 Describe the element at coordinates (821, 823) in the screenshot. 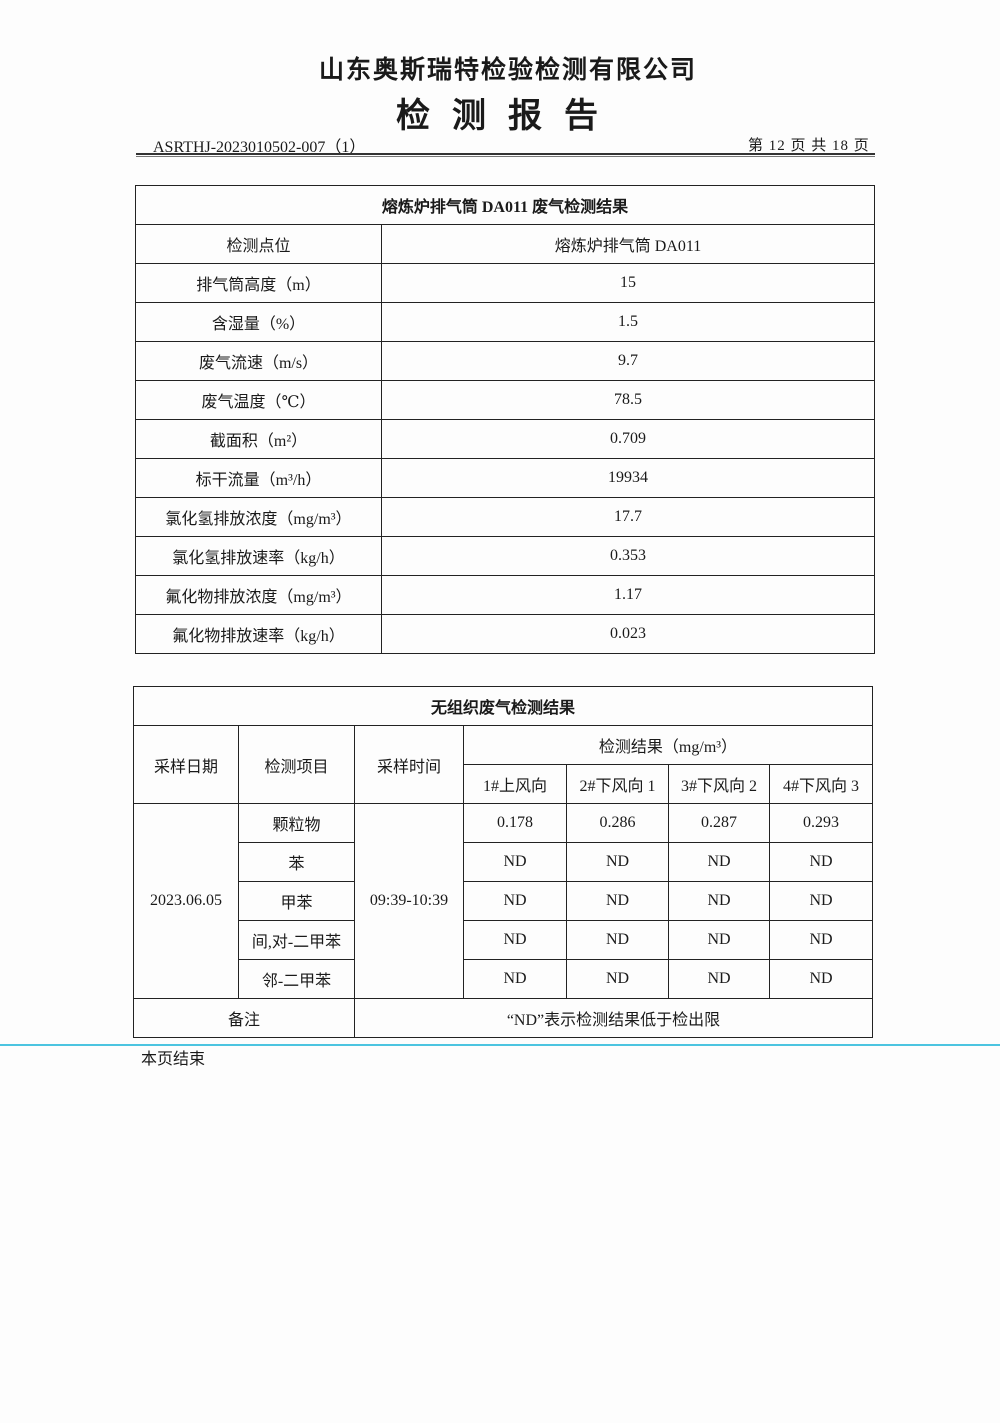

I see `result-value: 0.293` at that location.